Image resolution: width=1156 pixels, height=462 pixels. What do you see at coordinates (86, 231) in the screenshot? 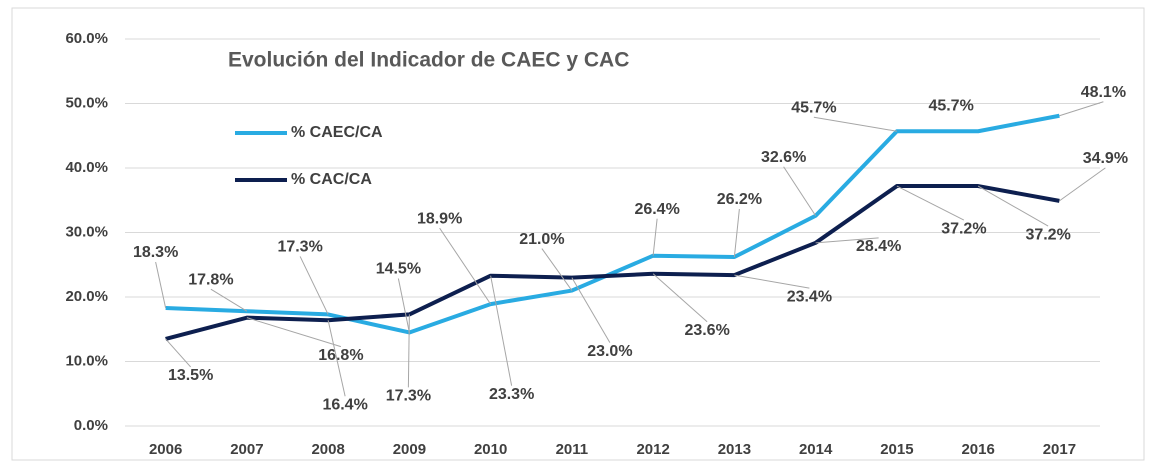
I see `y-tick-label: 30.0%` at bounding box center [86, 231].